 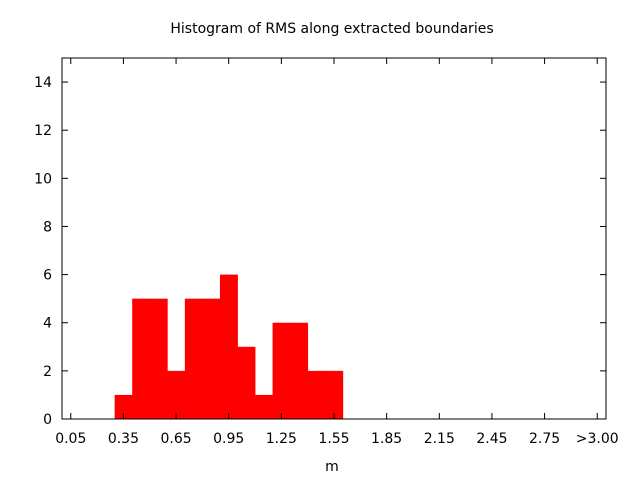 I want to click on y-tick-label: 6, so click(x=47, y=276).